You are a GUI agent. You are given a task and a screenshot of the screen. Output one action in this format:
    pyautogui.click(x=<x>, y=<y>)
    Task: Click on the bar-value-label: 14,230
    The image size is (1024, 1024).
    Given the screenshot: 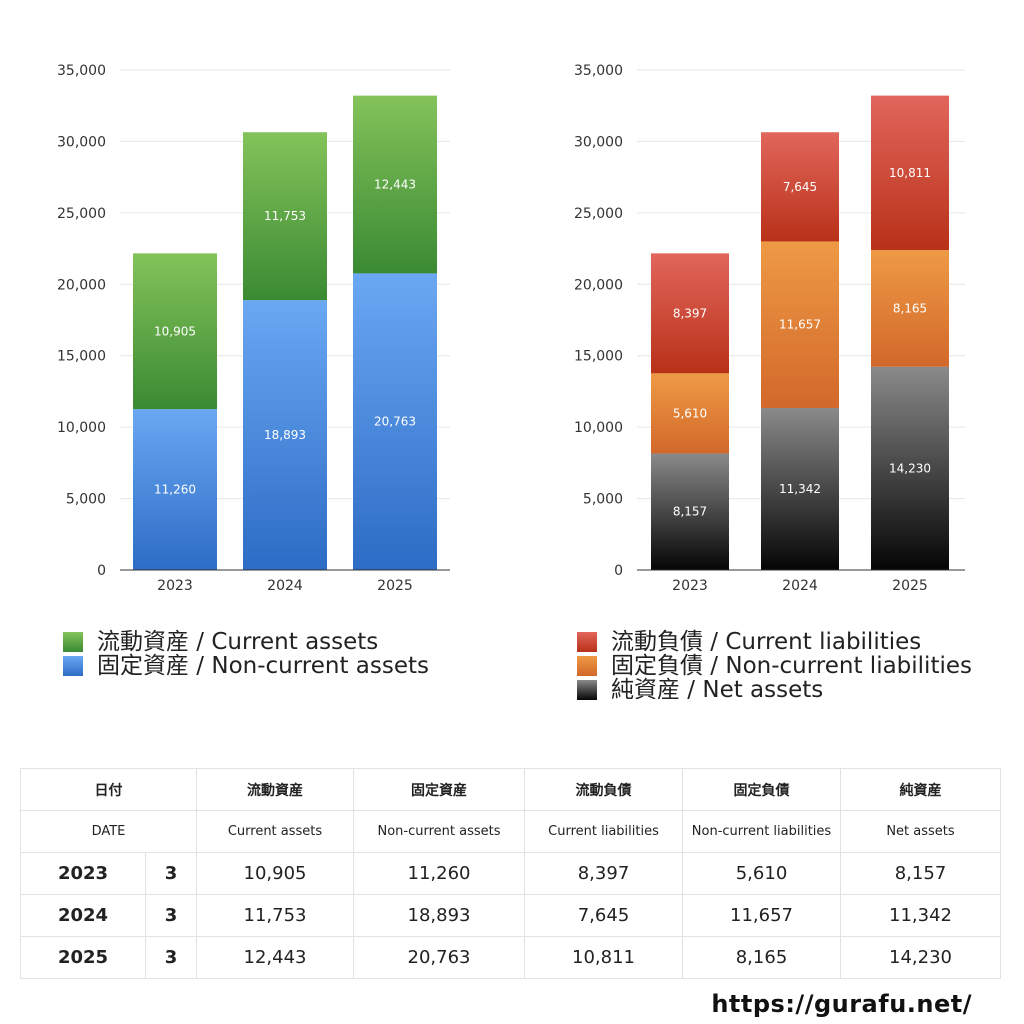 What is the action you would take?
    pyautogui.click(x=910, y=468)
    